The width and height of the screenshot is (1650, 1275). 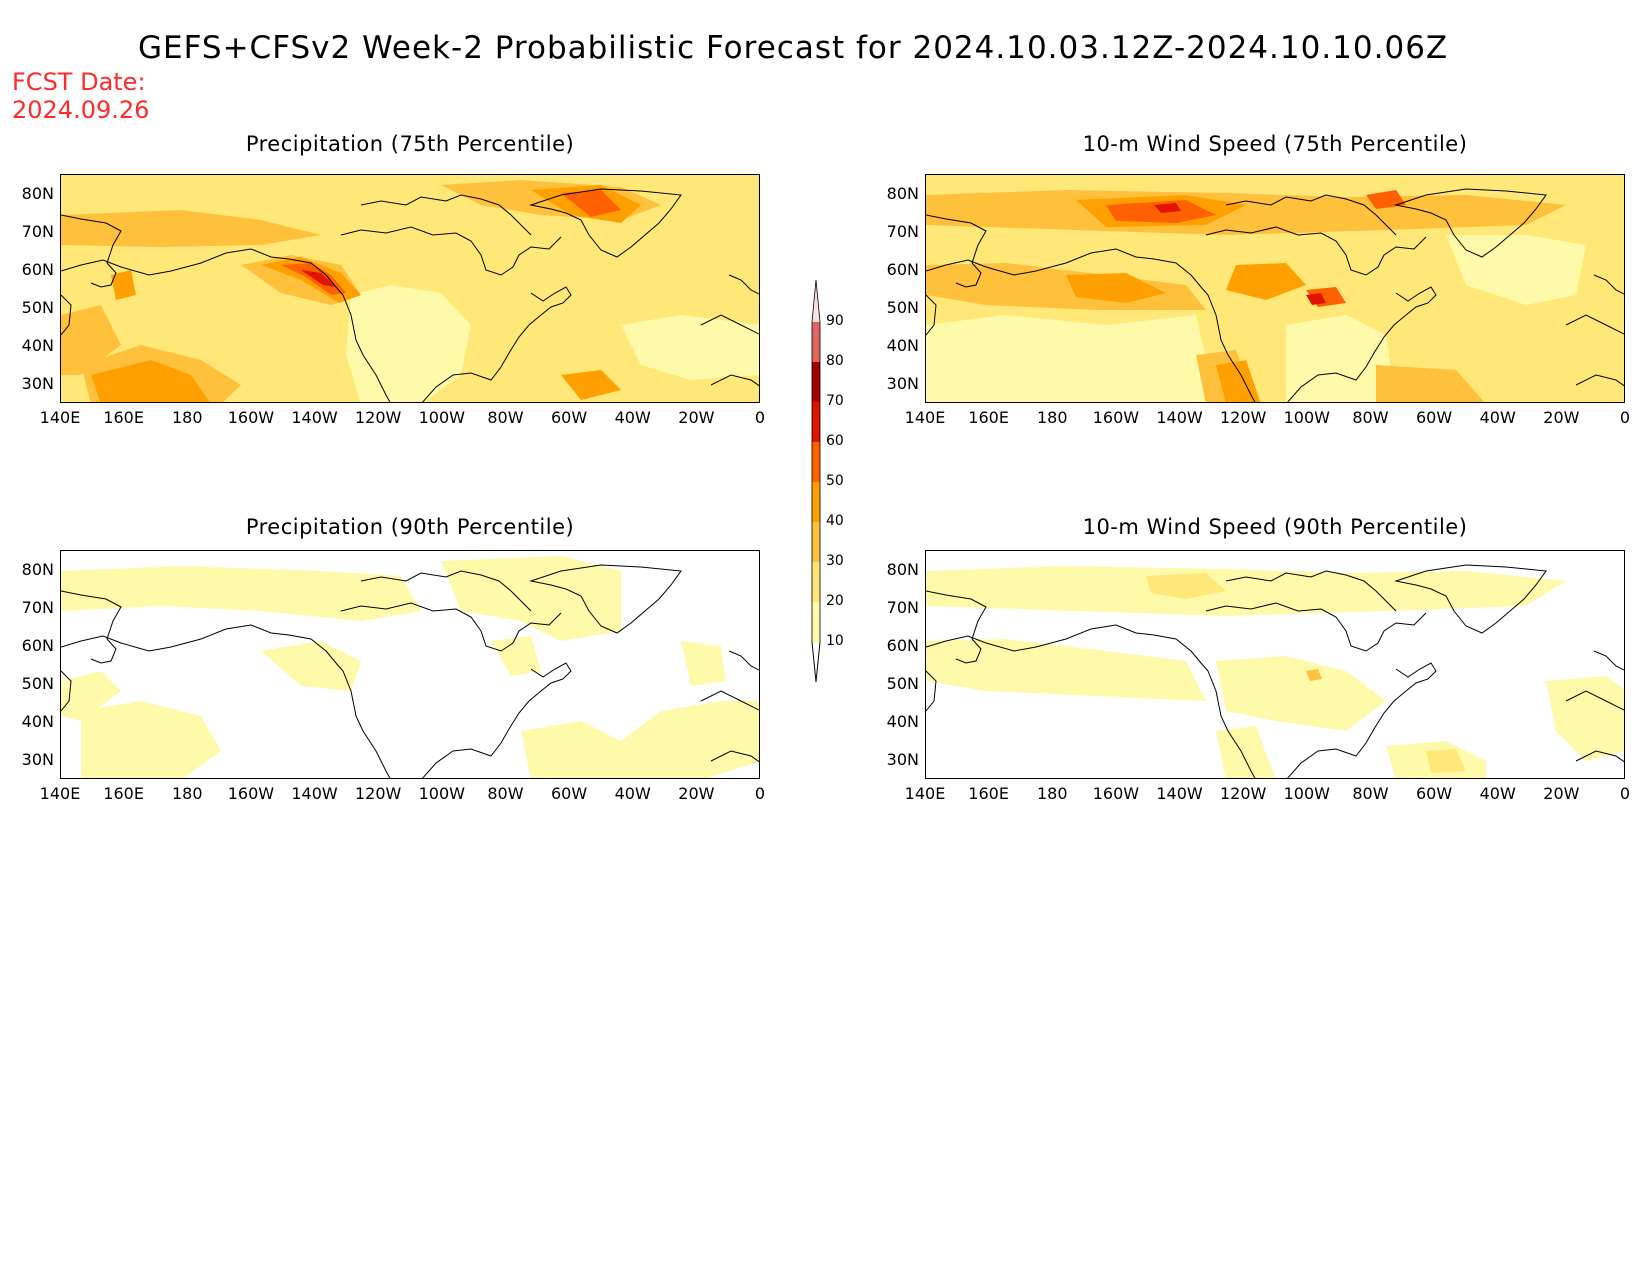 What do you see at coordinates (835, 481) in the screenshot?
I see `colorbar-level-label: 50` at bounding box center [835, 481].